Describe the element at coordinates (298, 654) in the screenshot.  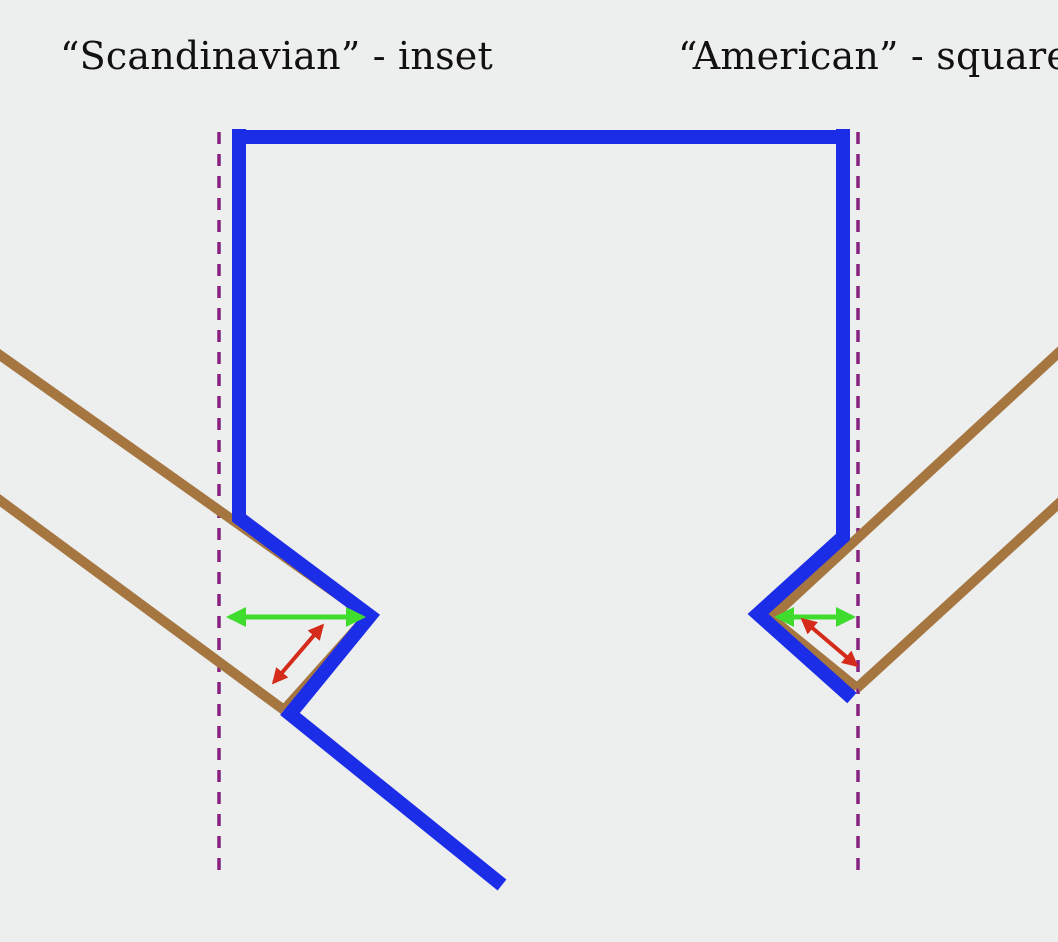
I see `diagonal-arrow-left` at that location.